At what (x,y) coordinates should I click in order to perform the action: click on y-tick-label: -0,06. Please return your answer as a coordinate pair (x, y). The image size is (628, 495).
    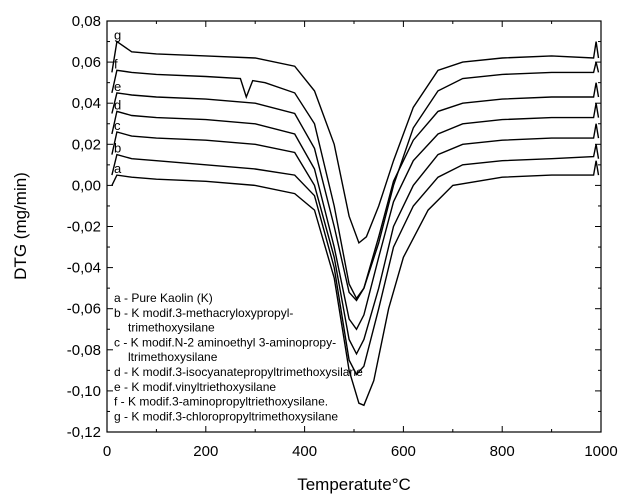
    Looking at the image, I should click on (84, 309).